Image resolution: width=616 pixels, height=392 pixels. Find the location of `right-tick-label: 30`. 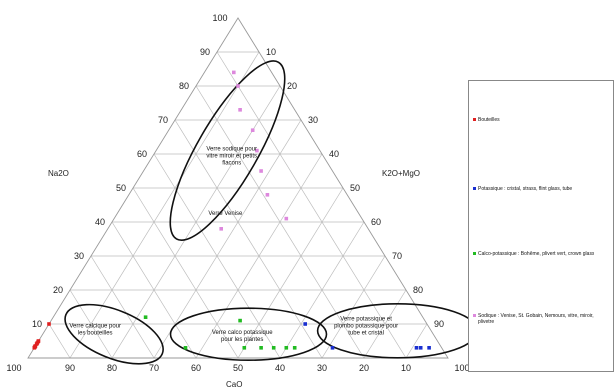

right-tick-label: 30 is located at coordinates (313, 120).